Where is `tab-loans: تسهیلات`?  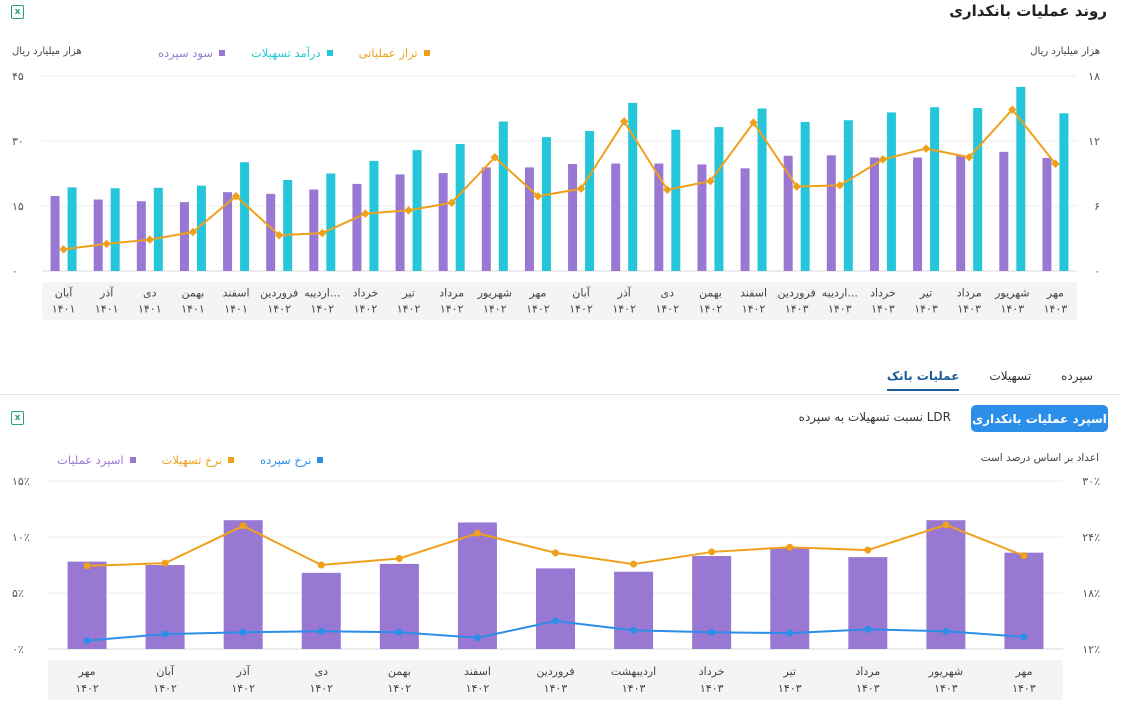 tab-loans: تسهیلات is located at coordinates (1010, 376).